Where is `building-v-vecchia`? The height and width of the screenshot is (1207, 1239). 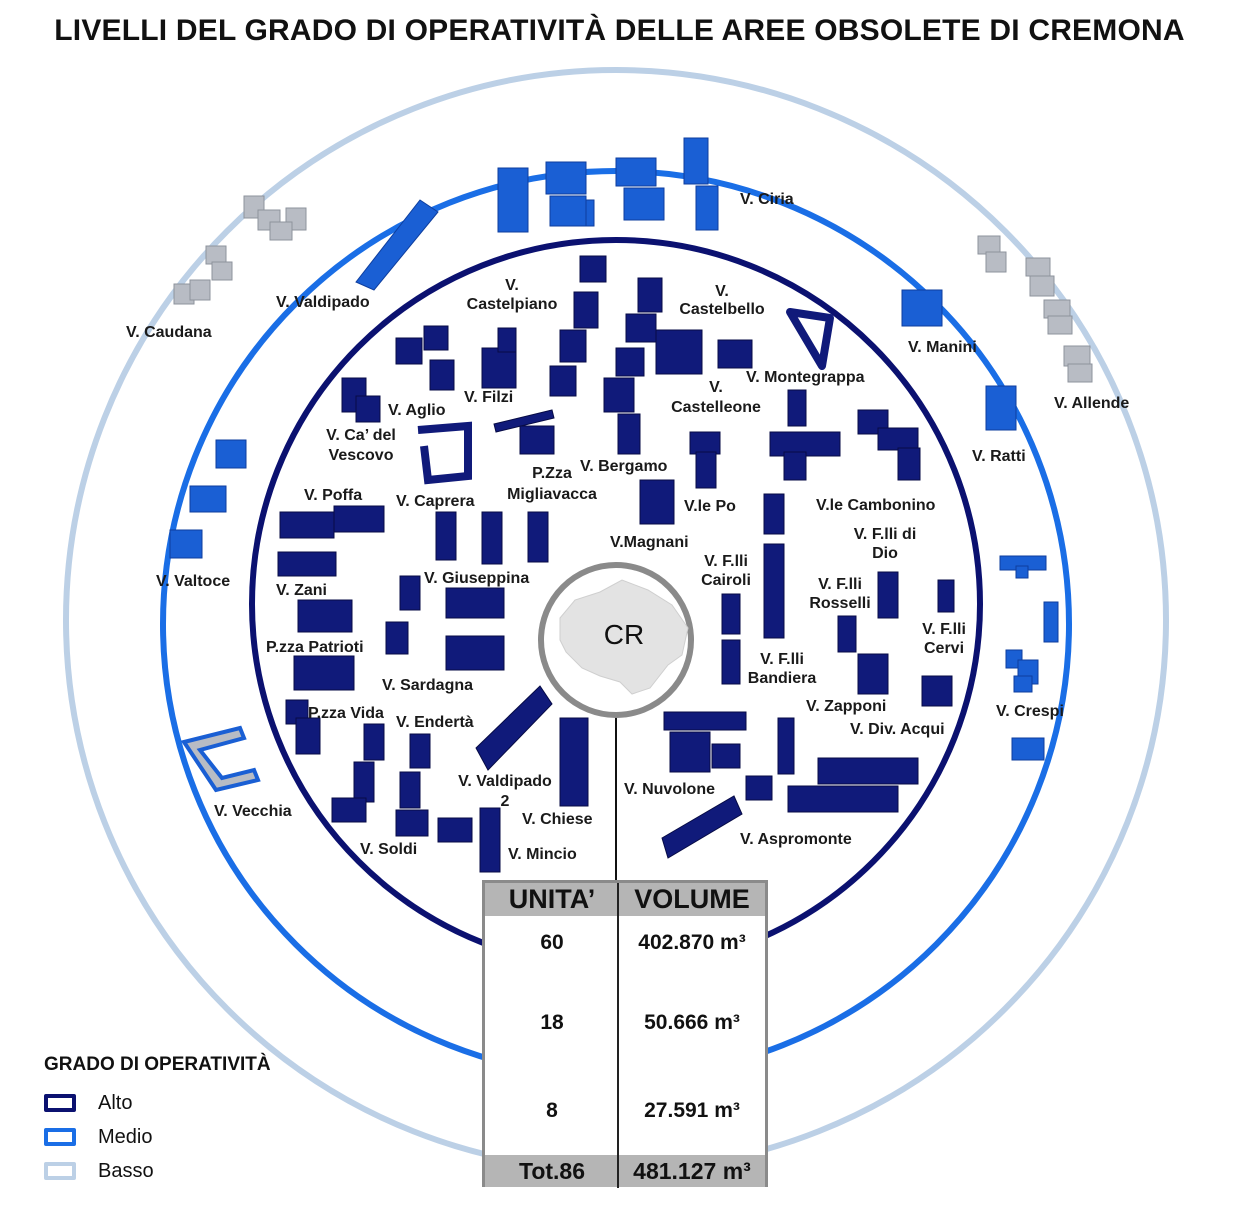 building-v-vecchia is located at coordinates (220, 759).